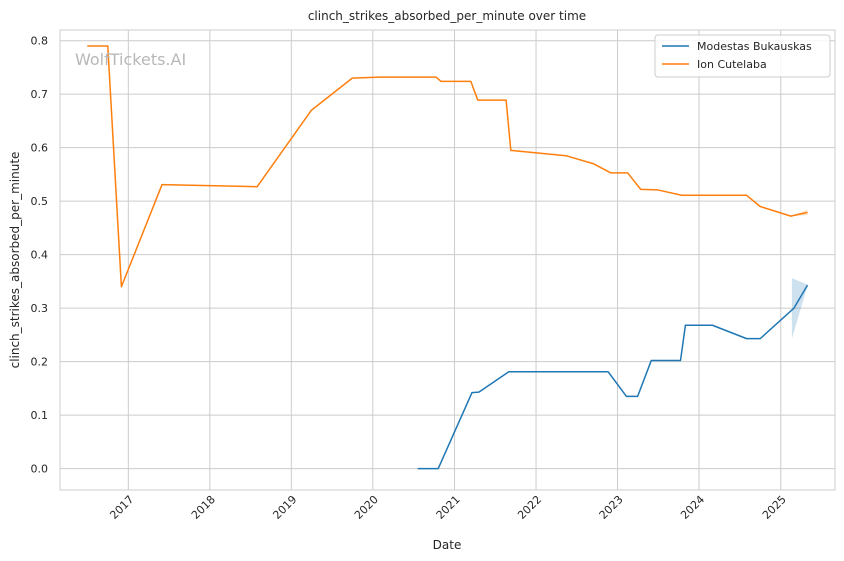  I want to click on watermark: WolfTickets.AI, so click(130, 59).